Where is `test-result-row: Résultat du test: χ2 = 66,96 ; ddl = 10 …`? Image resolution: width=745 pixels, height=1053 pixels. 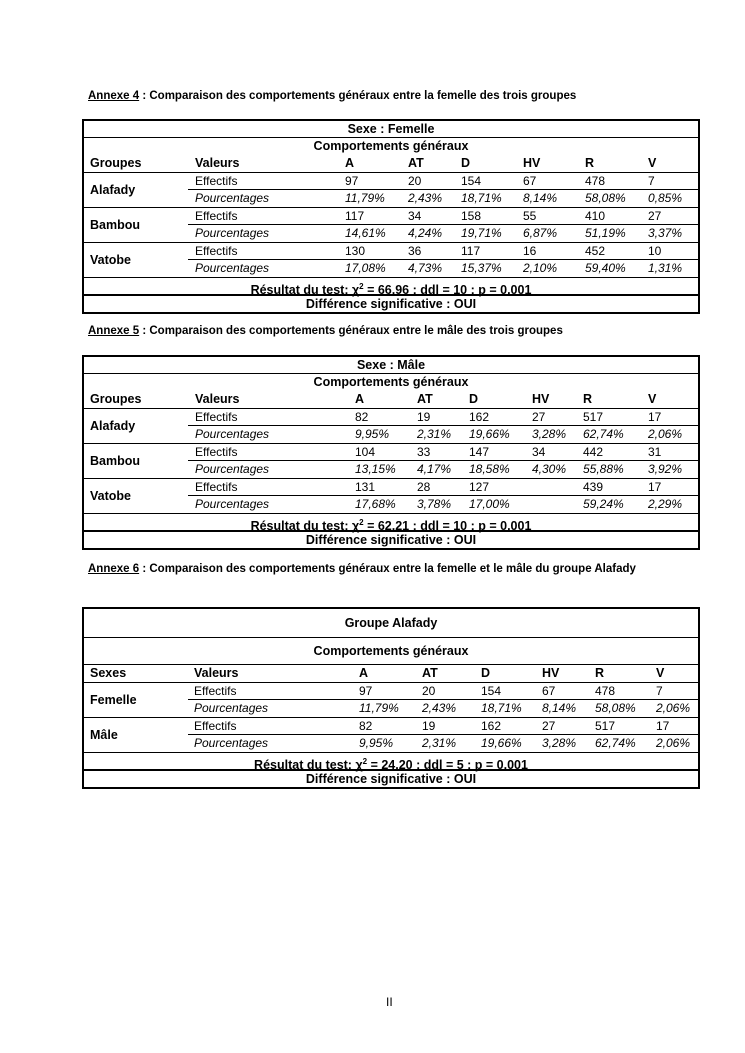
test-result-row: Résultat du test: χ2 = 66,96 ; ddl = 10 … is located at coordinates (391, 287).